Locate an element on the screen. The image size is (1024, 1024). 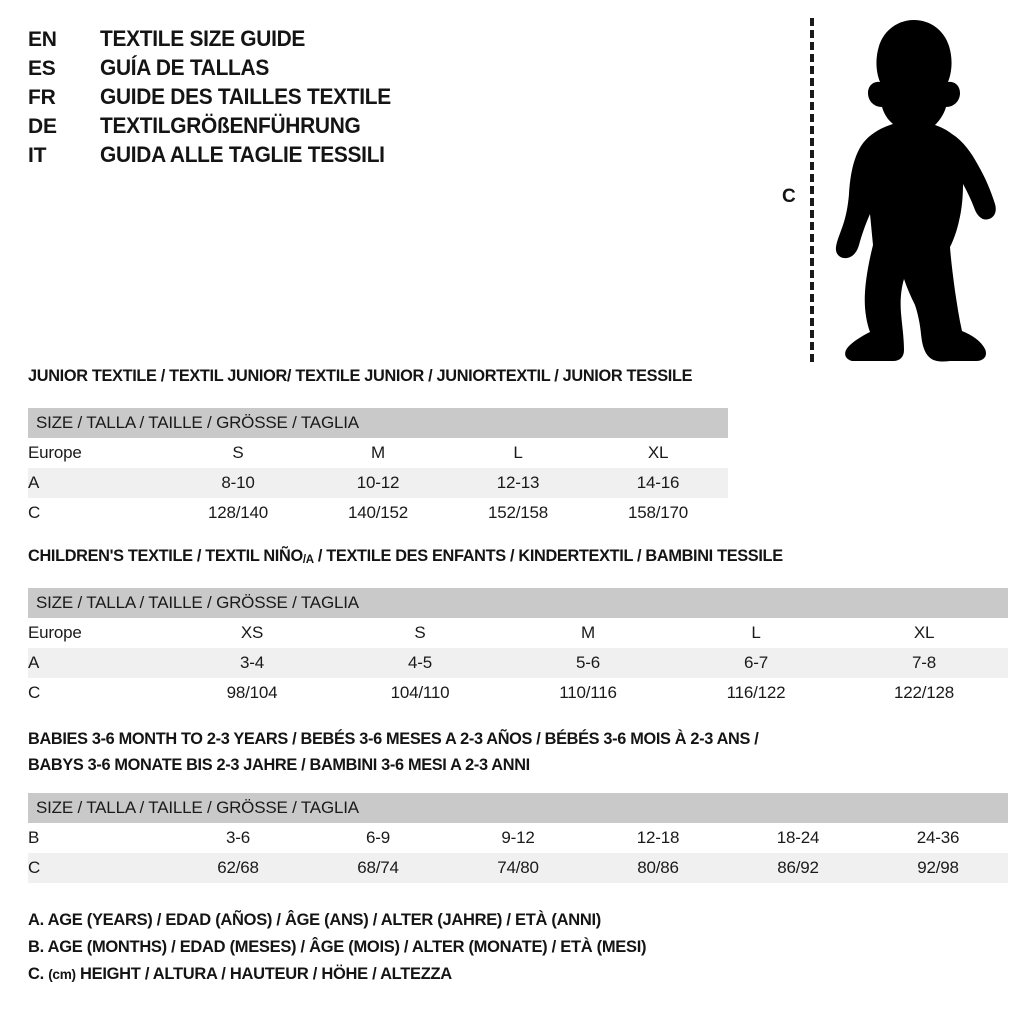
language-row: IT GUIDA ALLE TAGLIE TESSILI is located at coordinates (378, 156).